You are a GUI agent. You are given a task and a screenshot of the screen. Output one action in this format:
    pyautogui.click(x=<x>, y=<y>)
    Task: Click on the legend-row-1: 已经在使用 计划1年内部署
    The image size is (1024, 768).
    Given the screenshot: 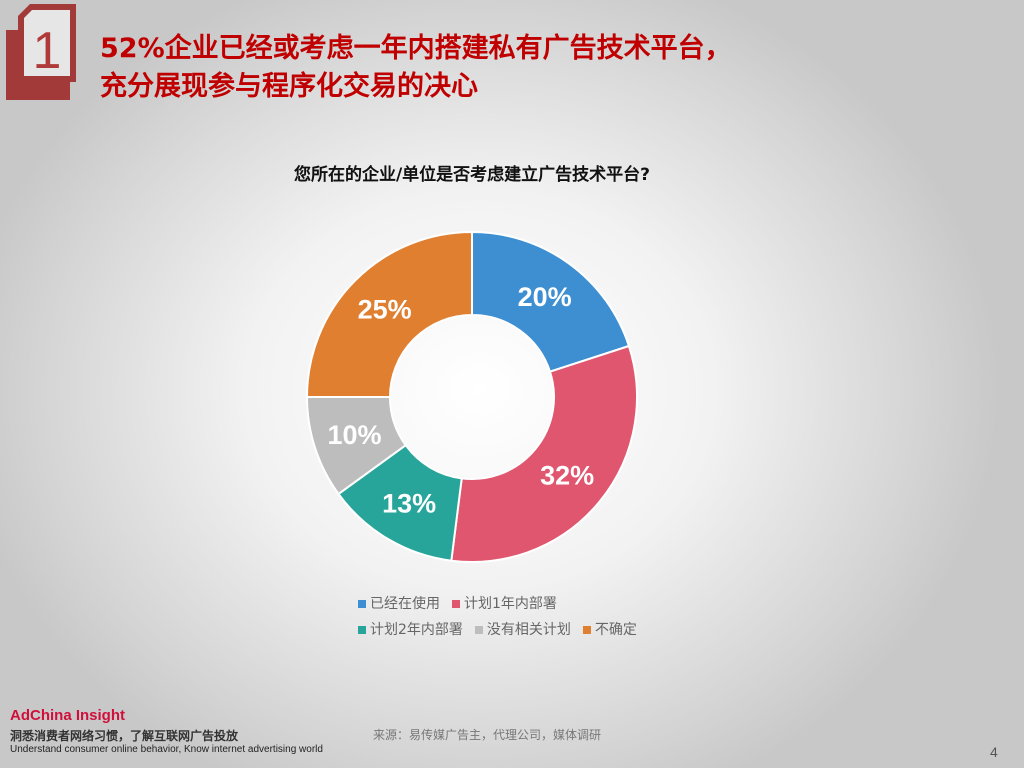 What is the action you would take?
    pyautogui.click(x=457, y=603)
    